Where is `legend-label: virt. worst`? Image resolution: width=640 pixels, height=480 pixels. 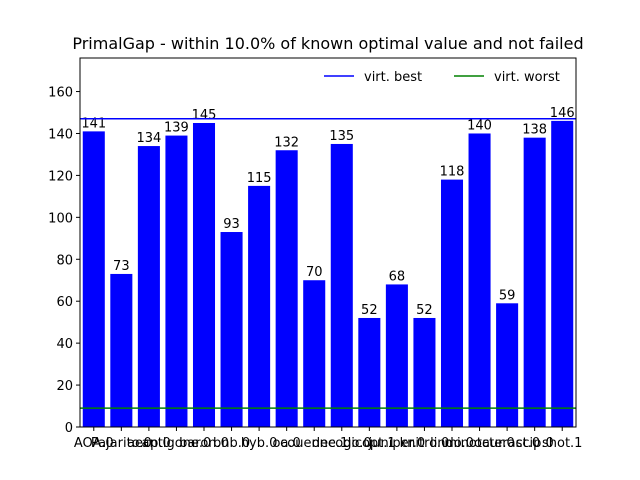
legend-label: virt. worst is located at coordinates (527, 77).